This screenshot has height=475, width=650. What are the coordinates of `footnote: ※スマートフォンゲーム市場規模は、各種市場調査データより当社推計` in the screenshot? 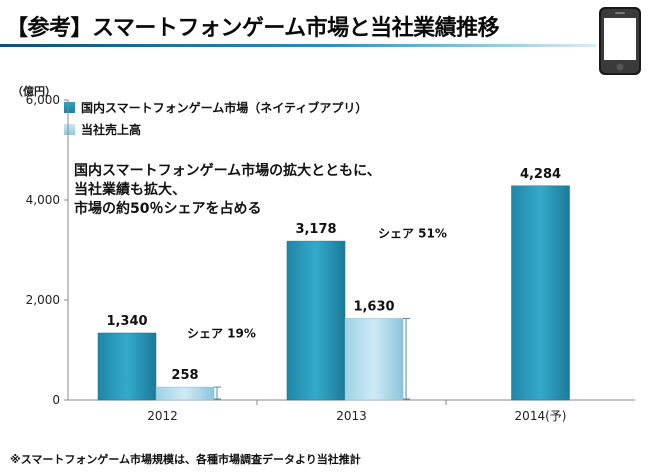 It's located at (185, 459).